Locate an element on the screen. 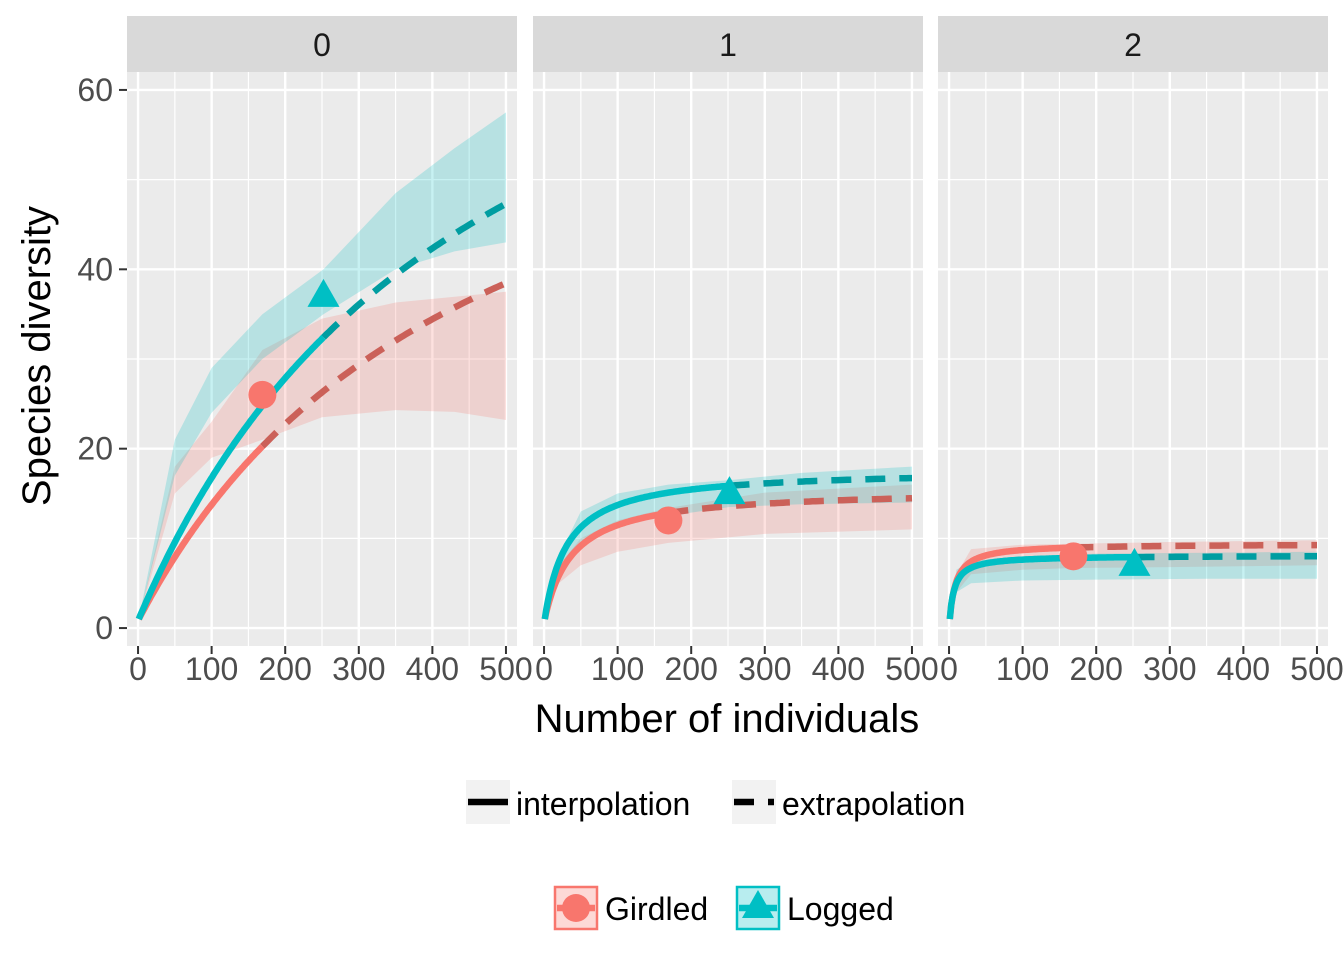  legend-marker-girdled is located at coordinates (576, 908).